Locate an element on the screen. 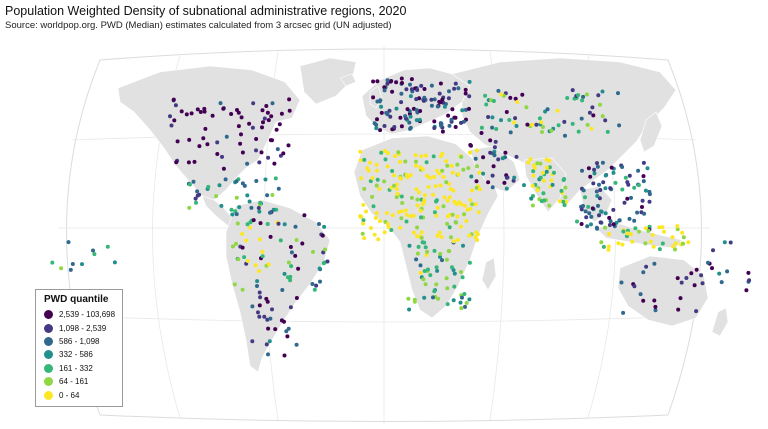  legend-swatch is located at coordinates (48, 328).